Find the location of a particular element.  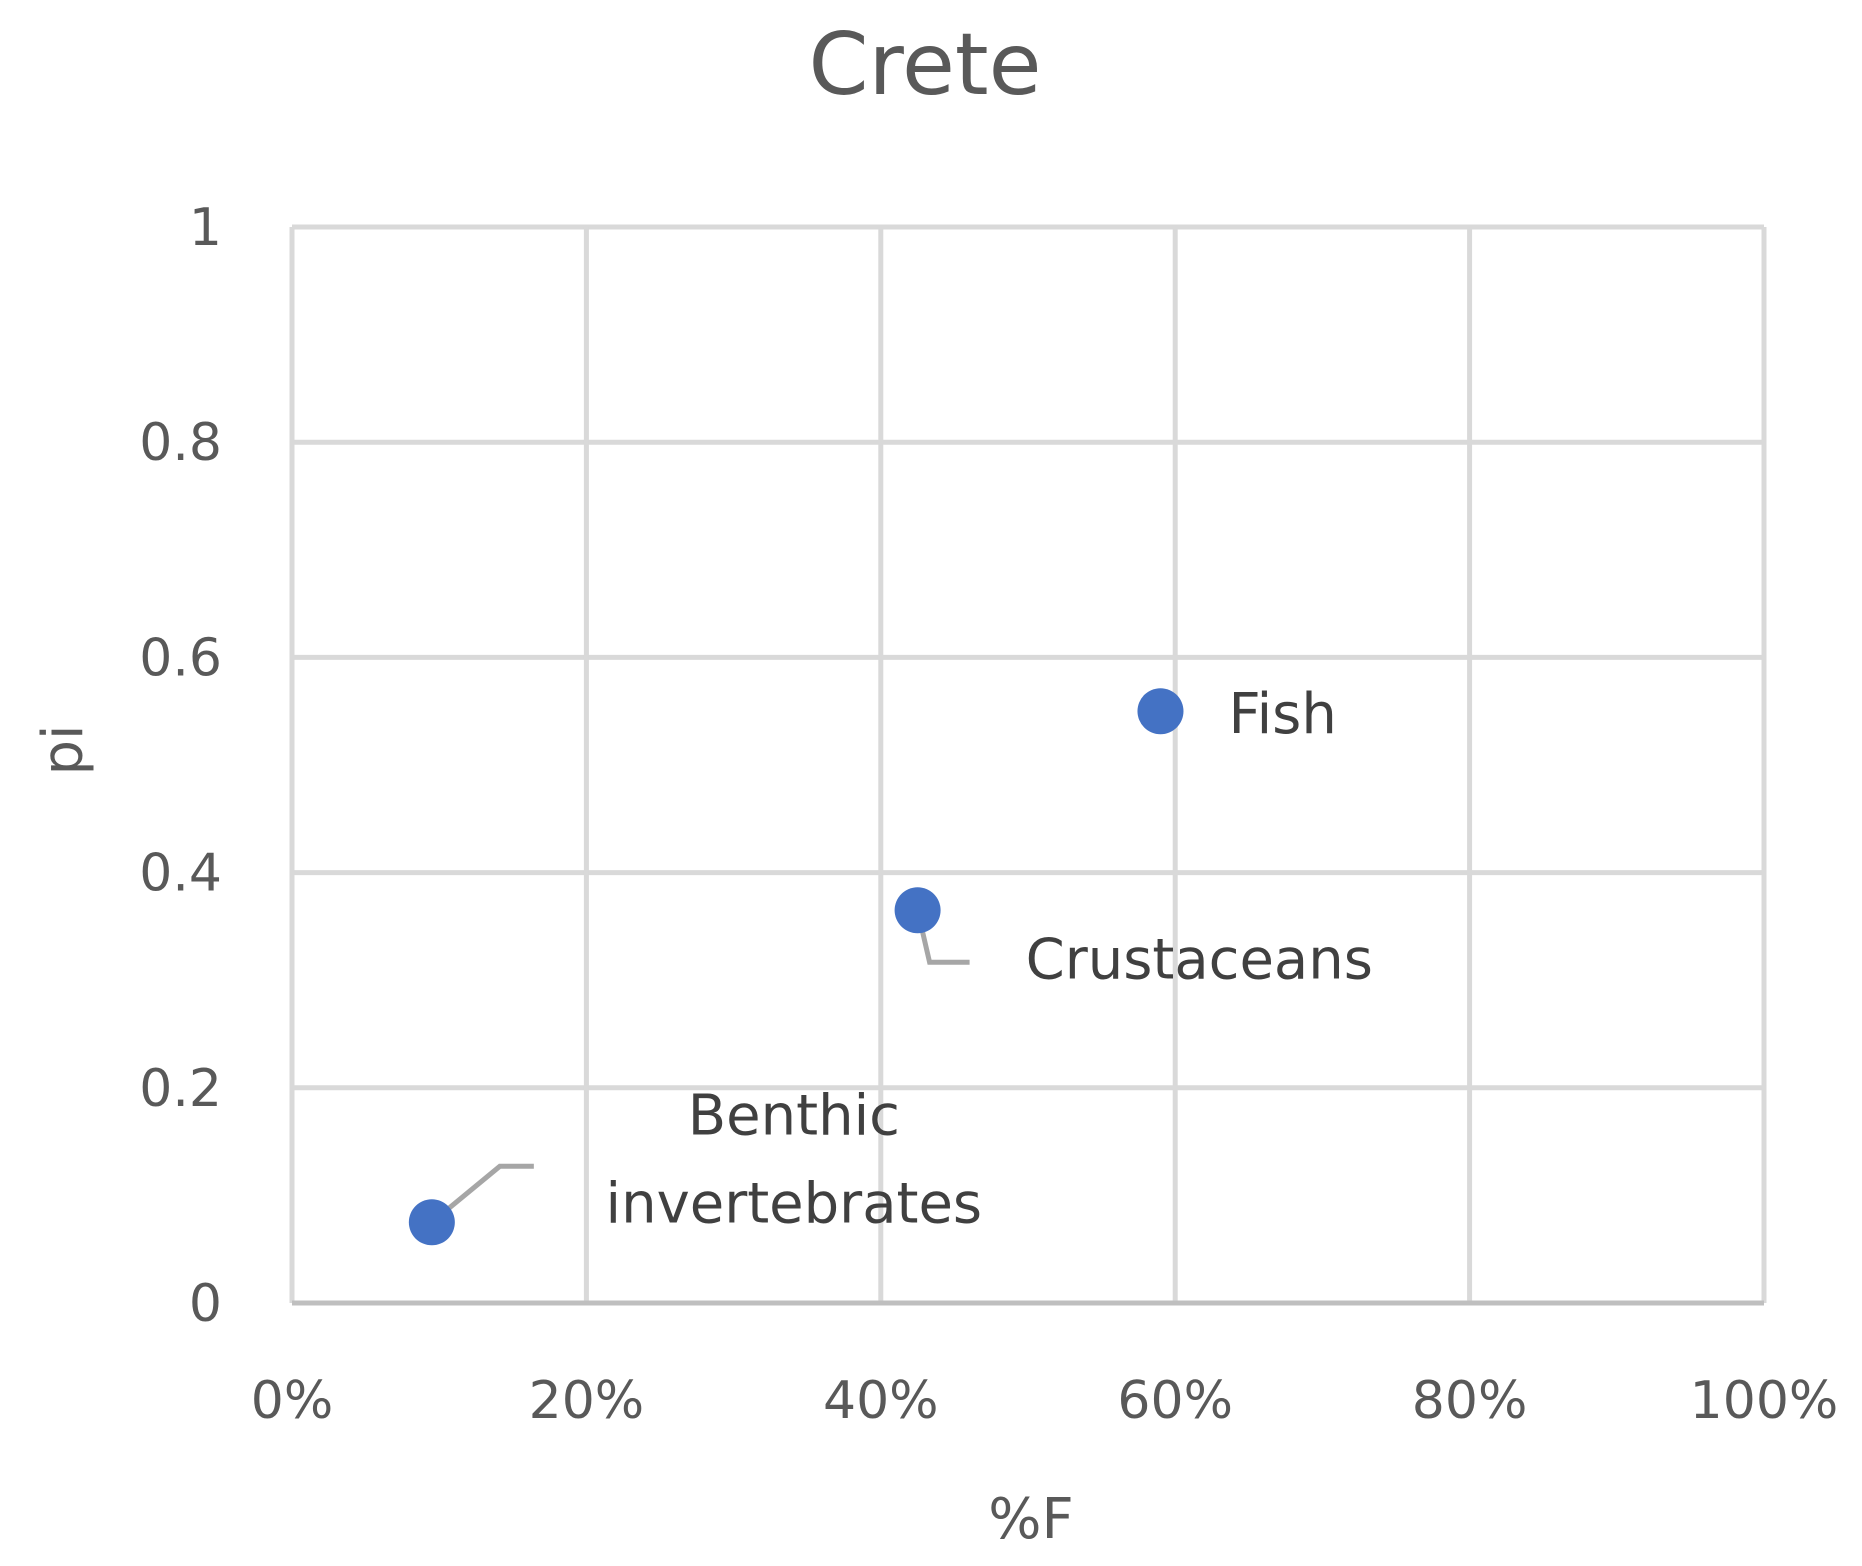

data-label-line: Benthic is located at coordinates (794, 1115).